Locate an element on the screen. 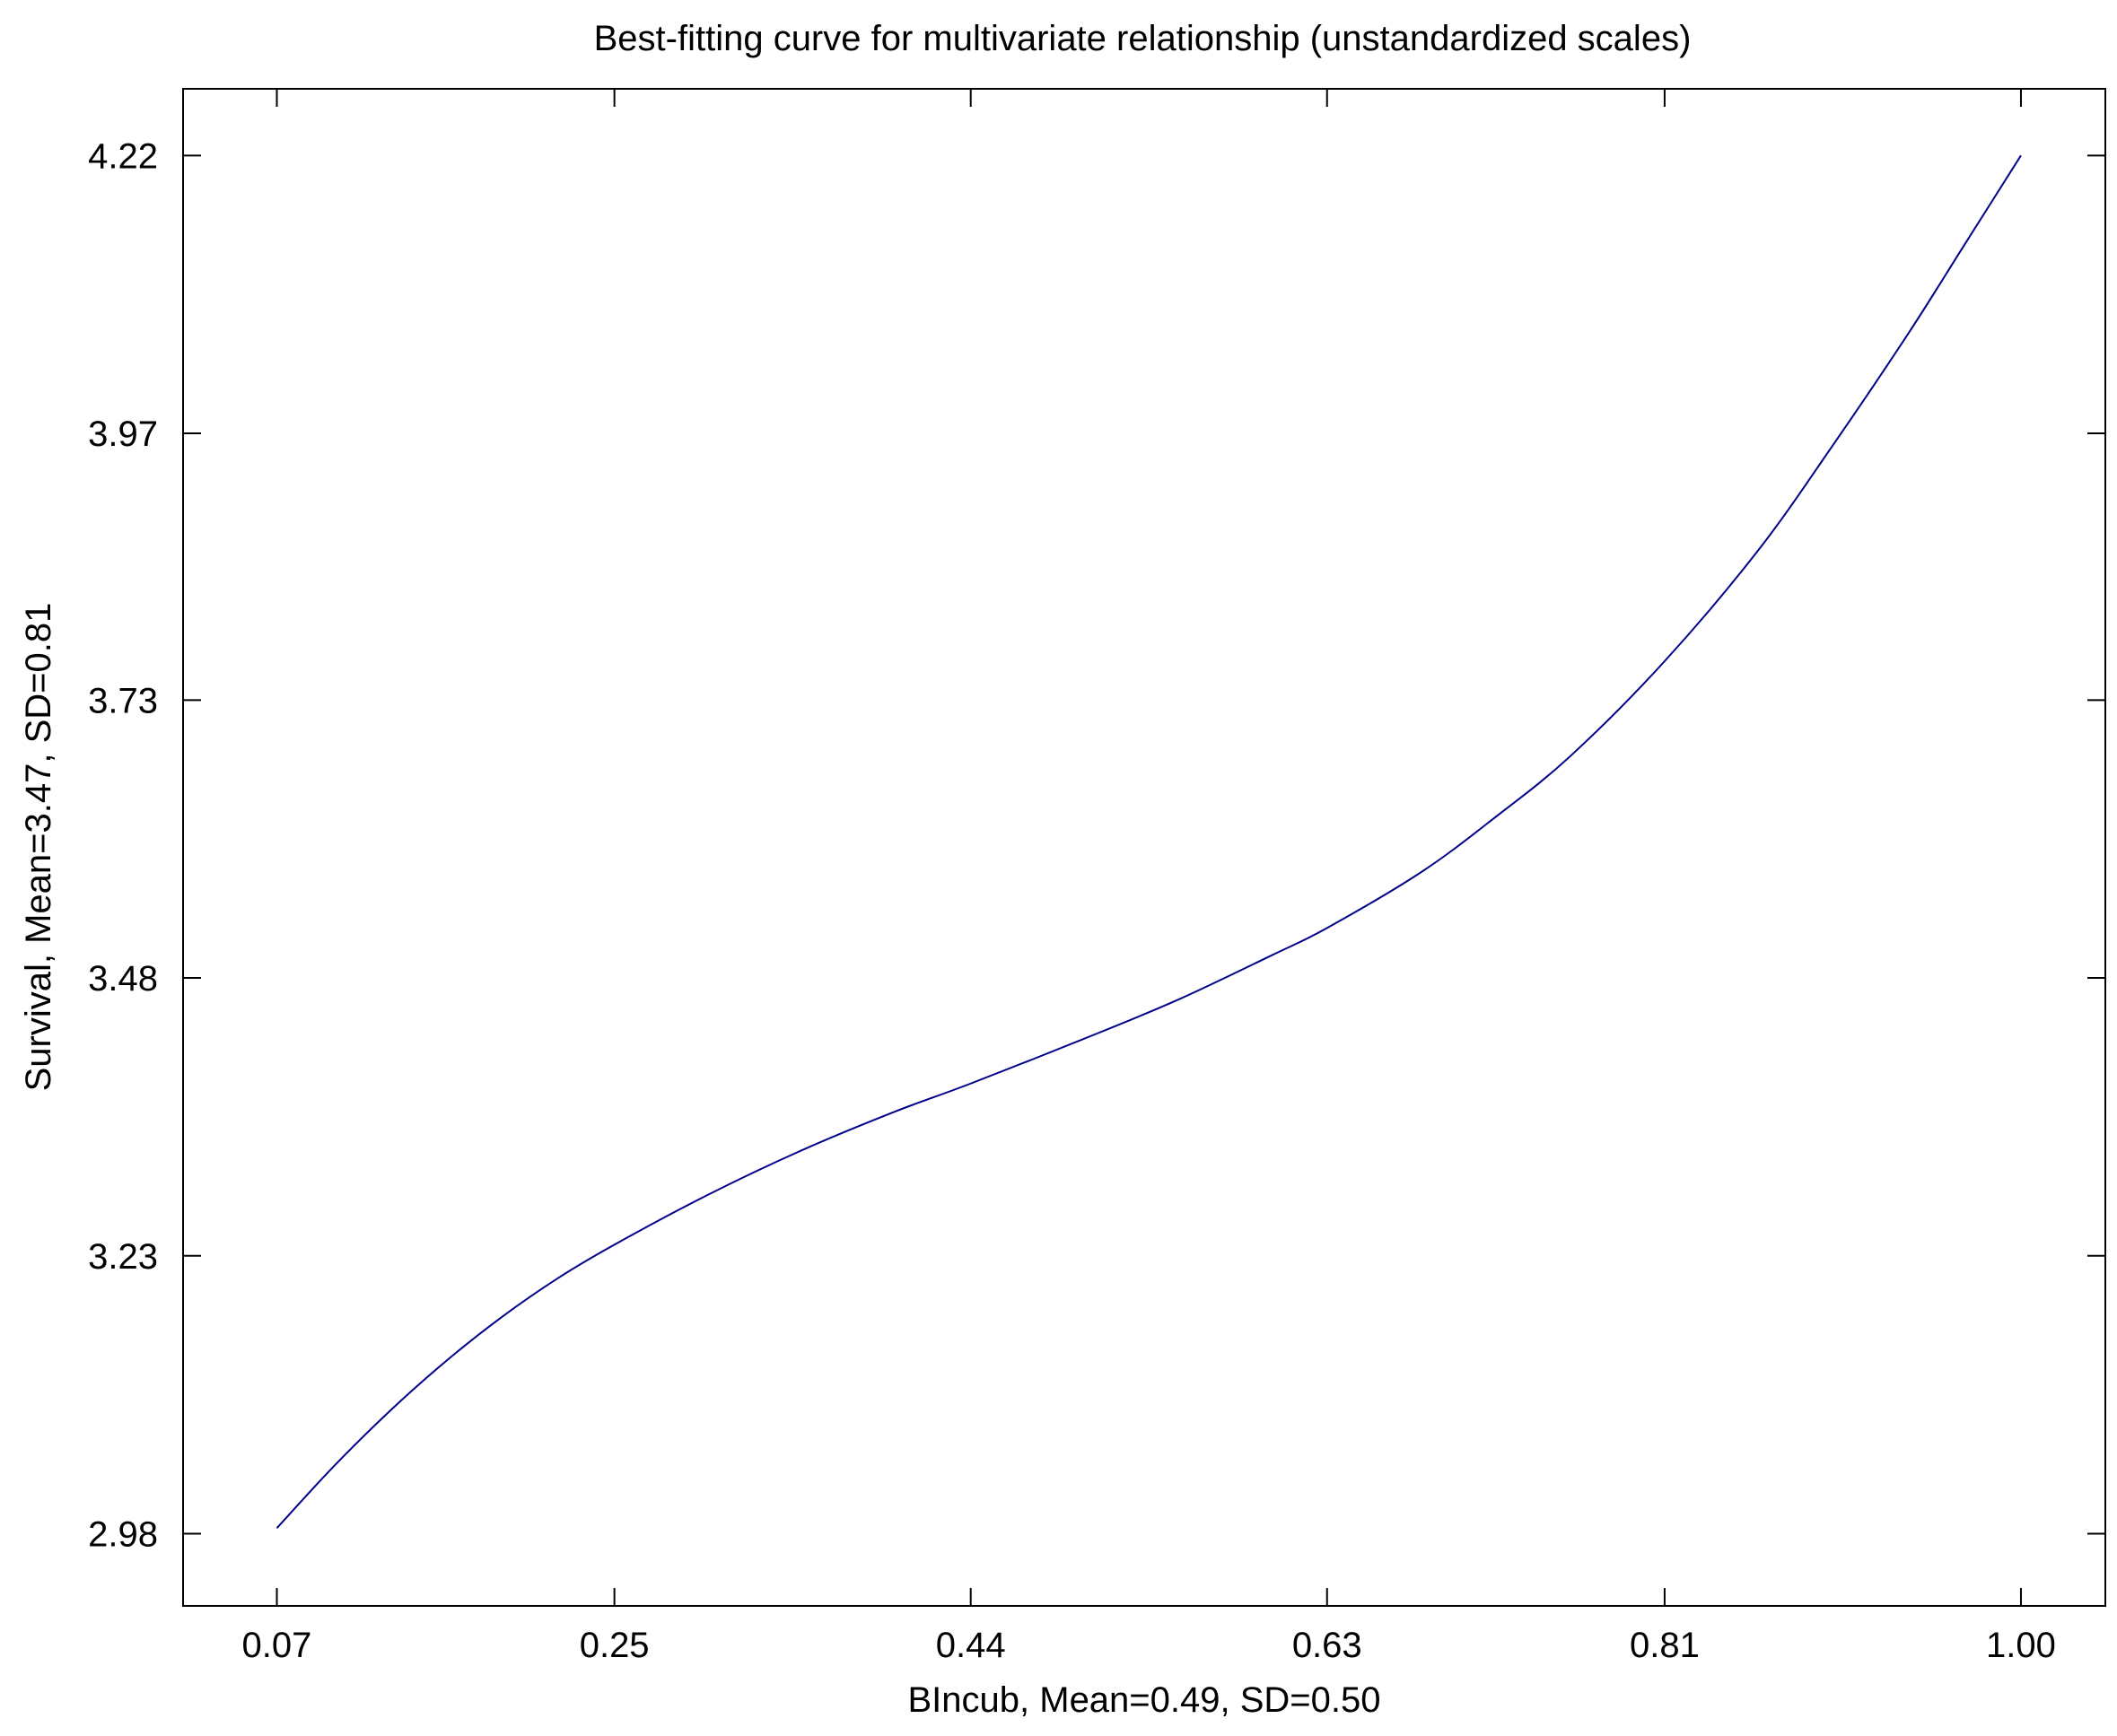 Image resolution: width=2117 pixels, height=1736 pixels. x-tick-label: 1.00 is located at coordinates (2021, 1646).